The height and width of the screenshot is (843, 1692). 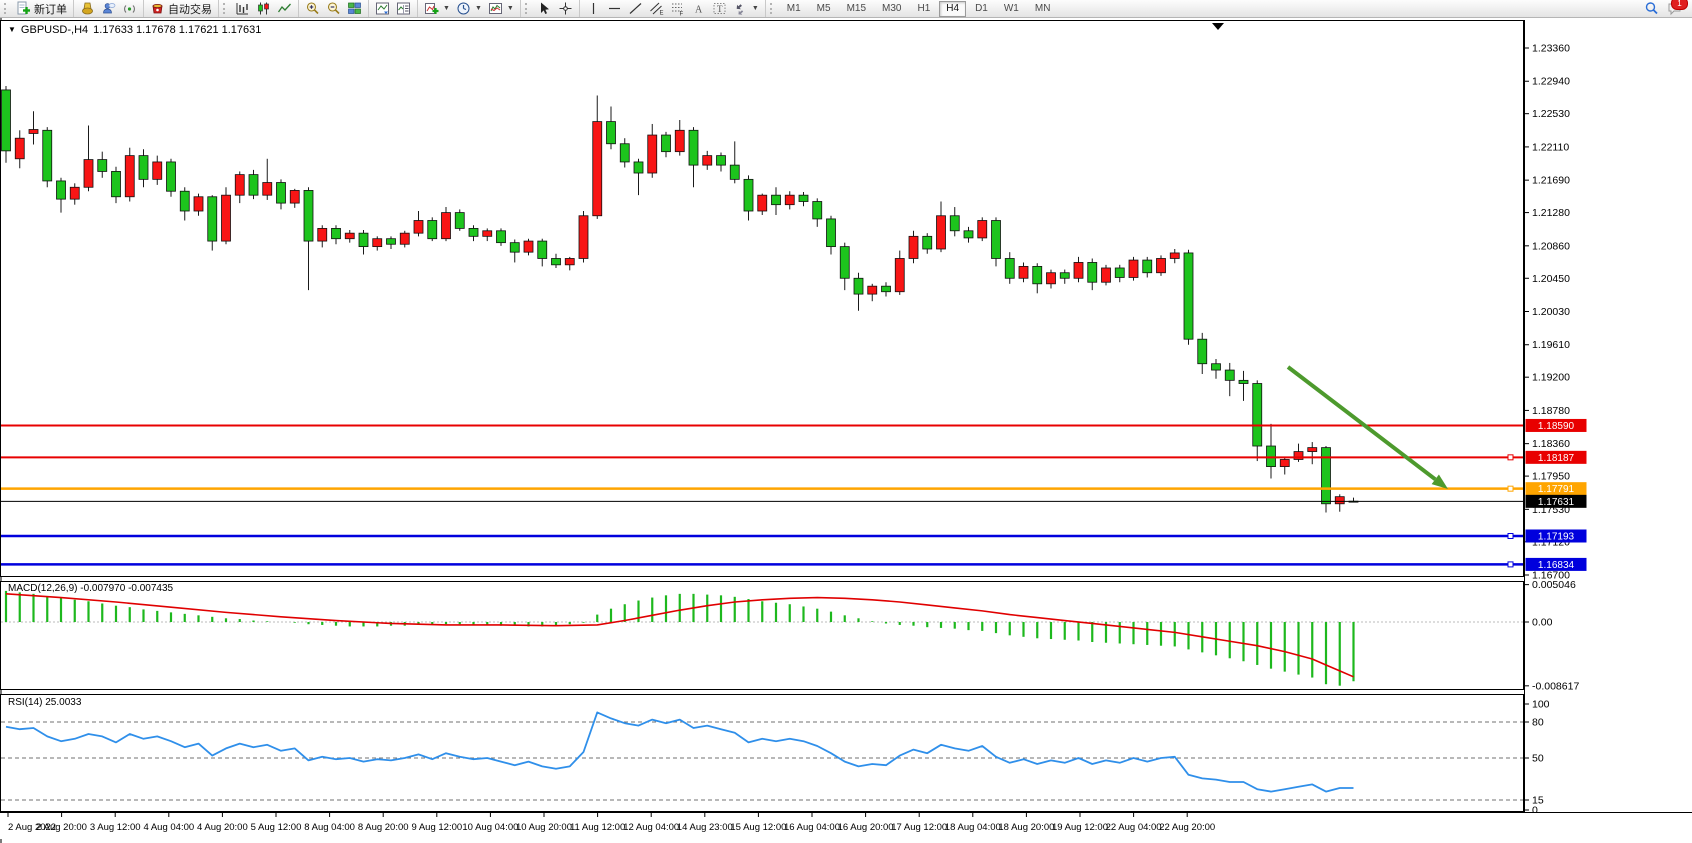 I want to click on line-chart-button, so click(x=284, y=9).